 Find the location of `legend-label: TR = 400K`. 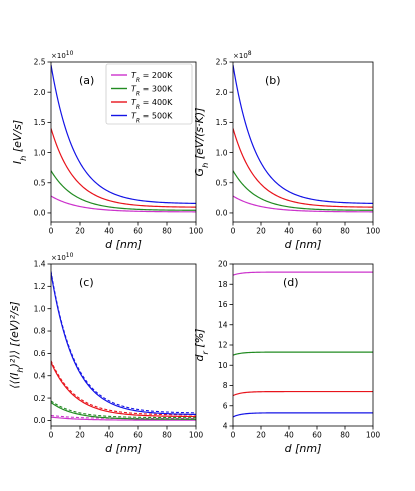

legend-label: TR = 400K is located at coordinates (152, 104).